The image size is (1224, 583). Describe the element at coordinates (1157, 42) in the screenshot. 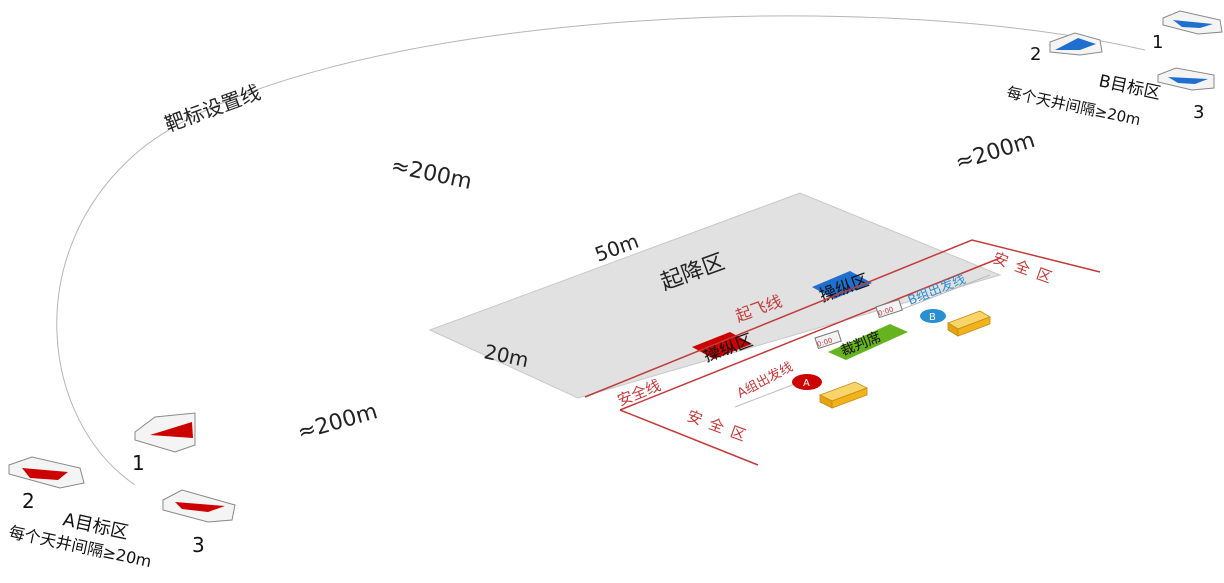

I see `target-b1-number: 1` at that location.